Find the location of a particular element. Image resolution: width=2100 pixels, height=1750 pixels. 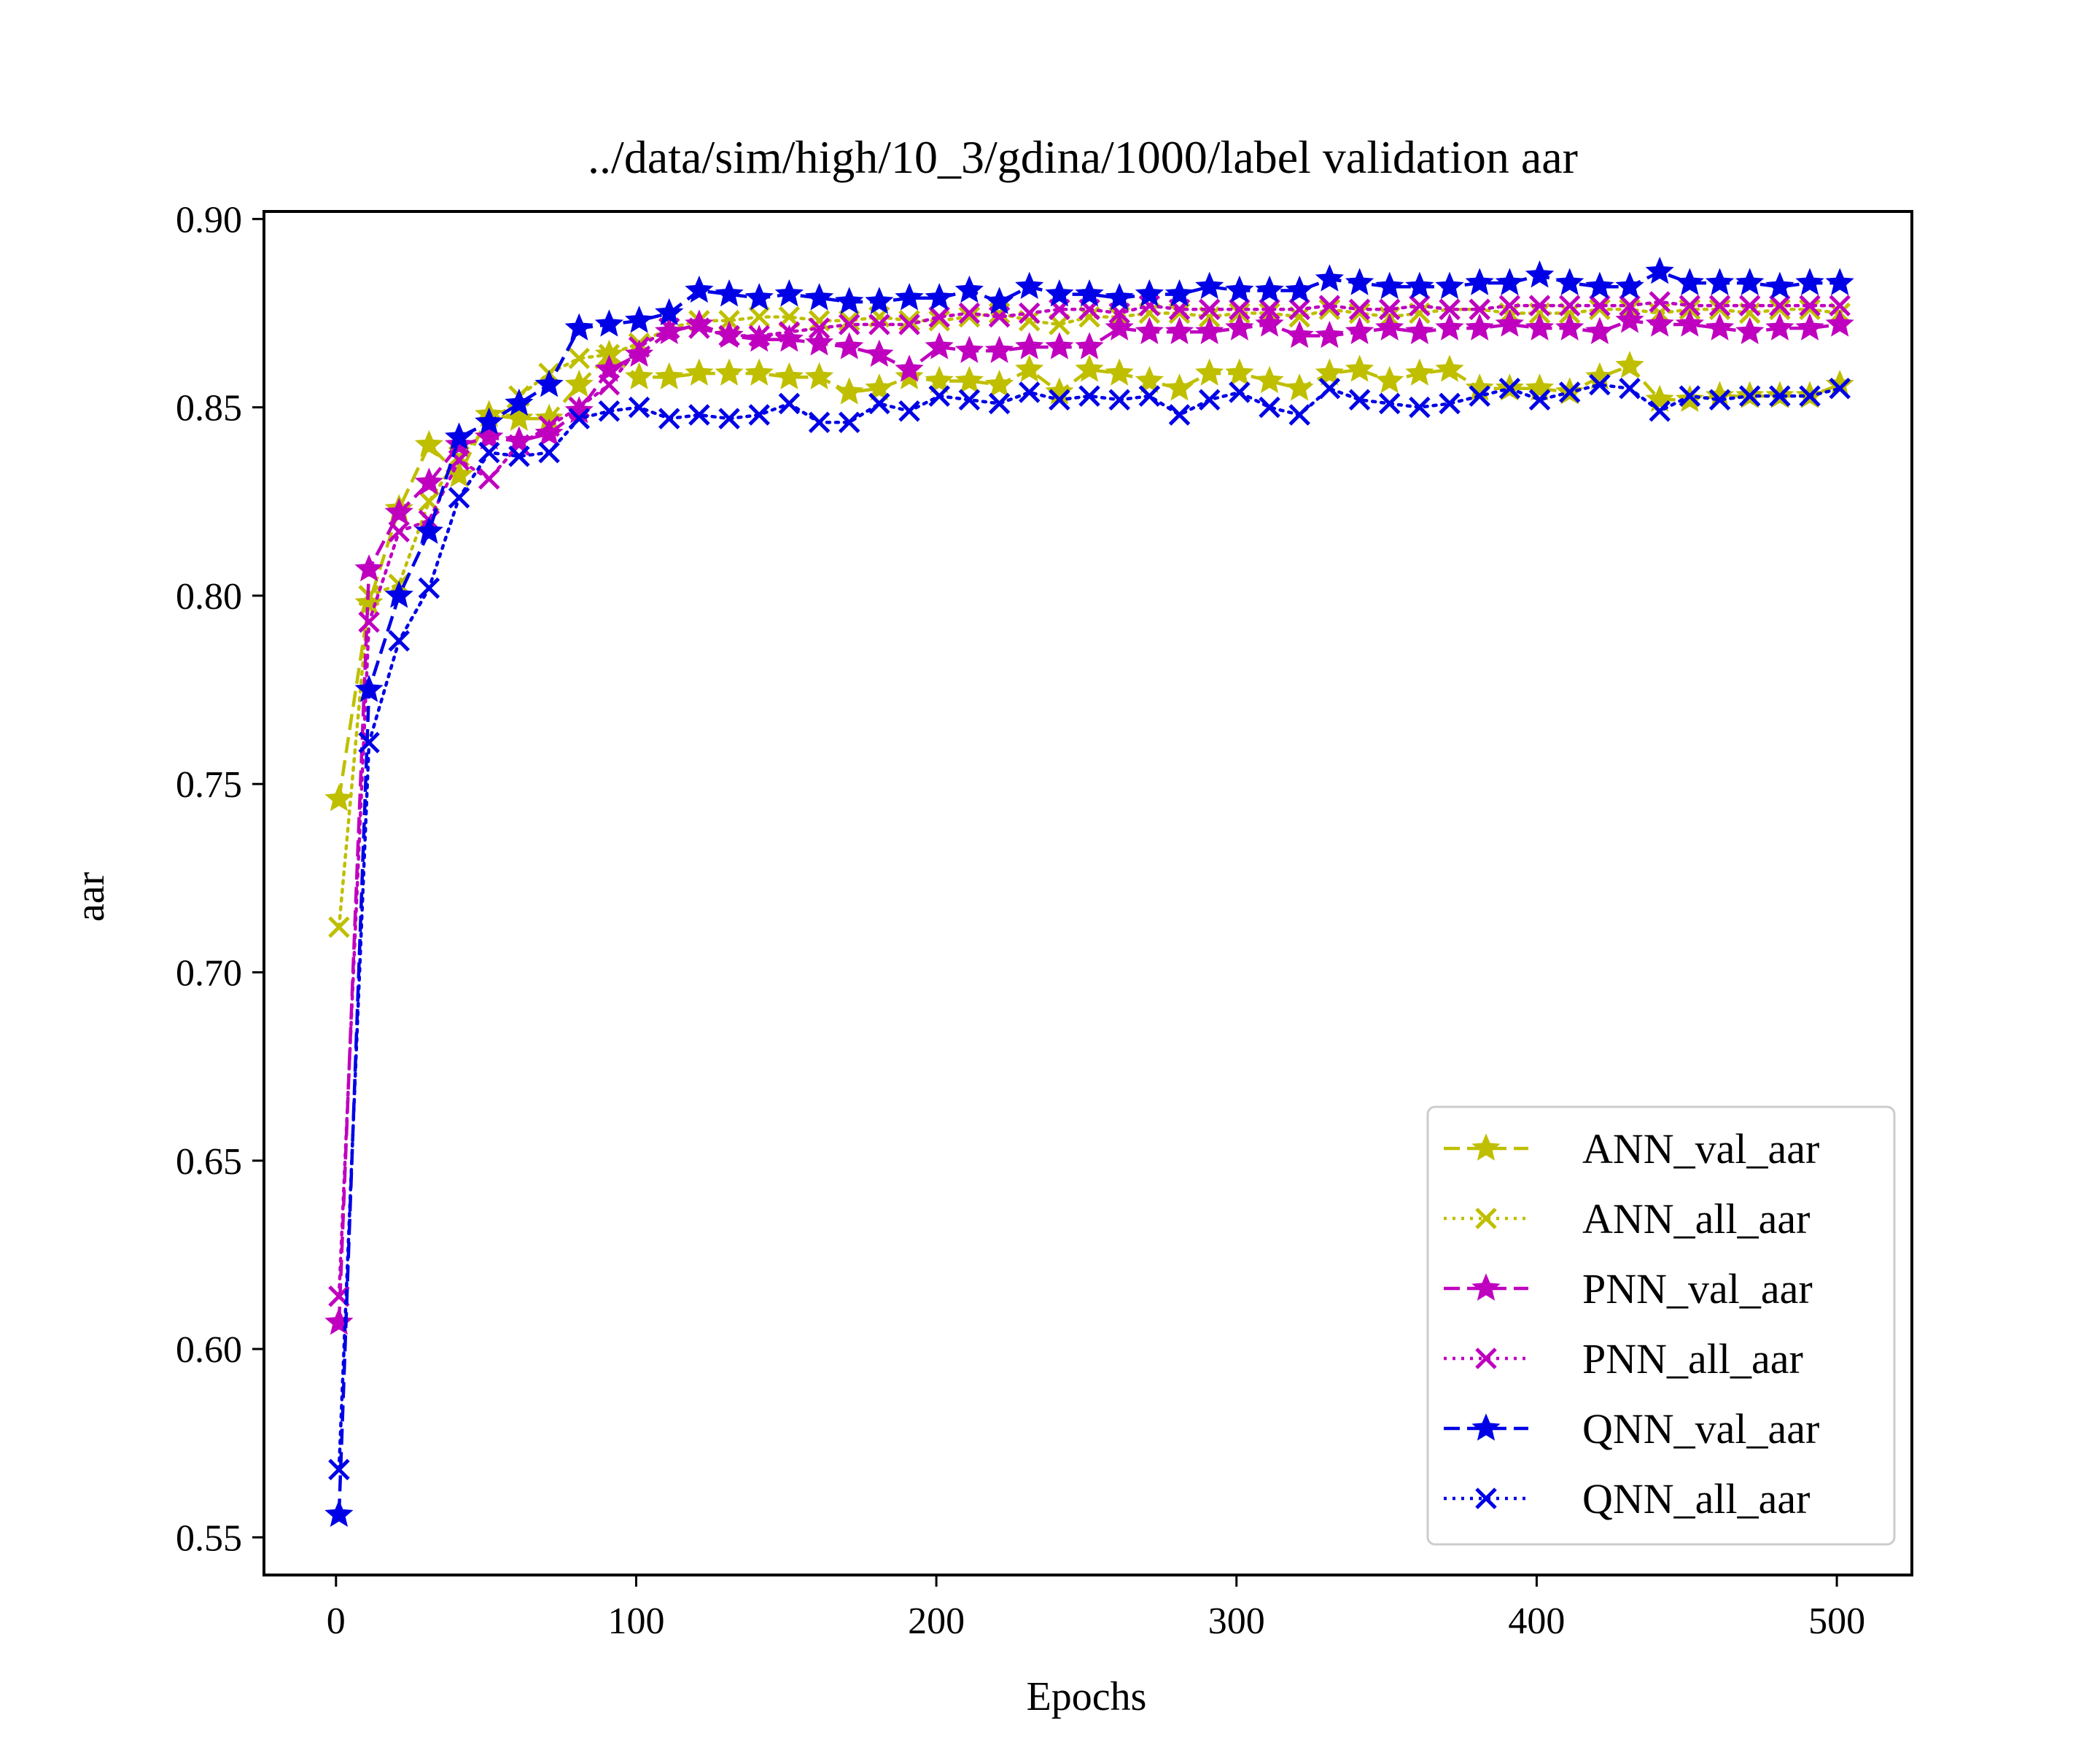

legend-label: PNN_val_aar is located at coordinates (1697, 1288).